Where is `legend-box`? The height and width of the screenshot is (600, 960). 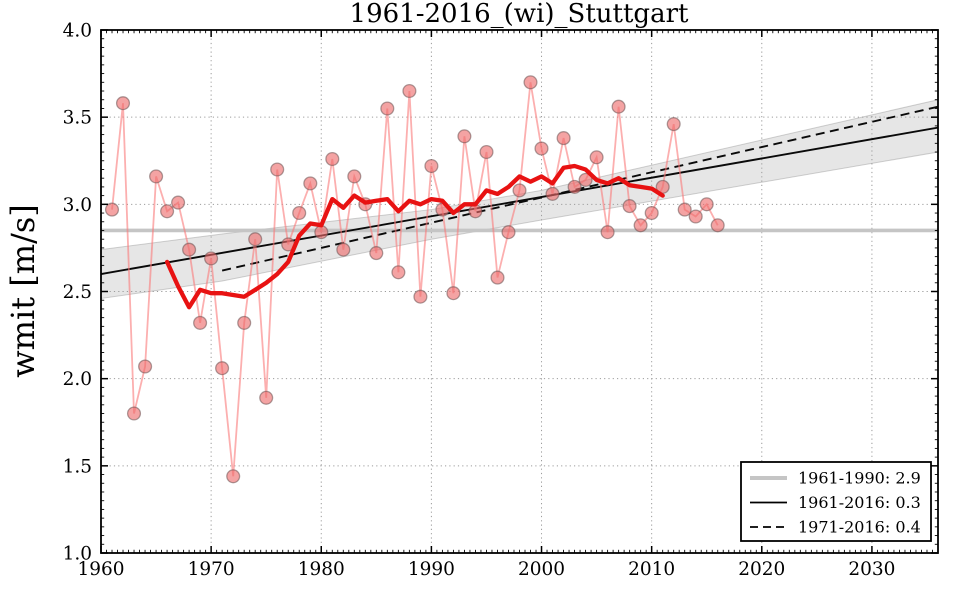 legend-box is located at coordinates (836, 501).